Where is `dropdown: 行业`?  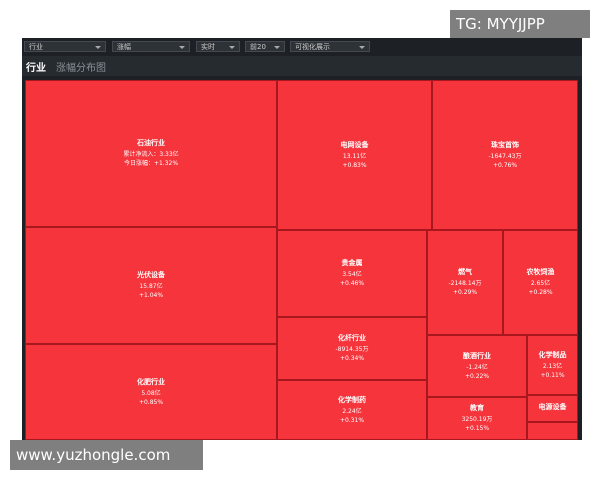 dropdown: 行业 is located at coordinates (65, 46).